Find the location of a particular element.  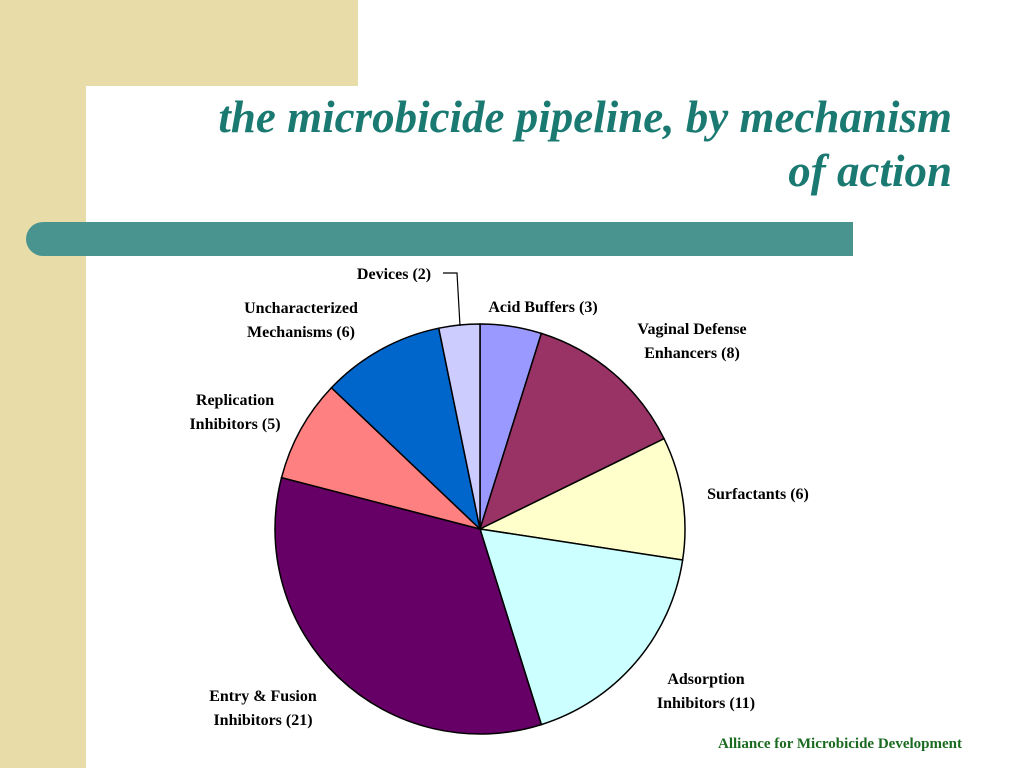

slice-label-vaginal-defense-enhancers: Vaginal Defense Enhancers (8) is located at coordinates (691, 341).